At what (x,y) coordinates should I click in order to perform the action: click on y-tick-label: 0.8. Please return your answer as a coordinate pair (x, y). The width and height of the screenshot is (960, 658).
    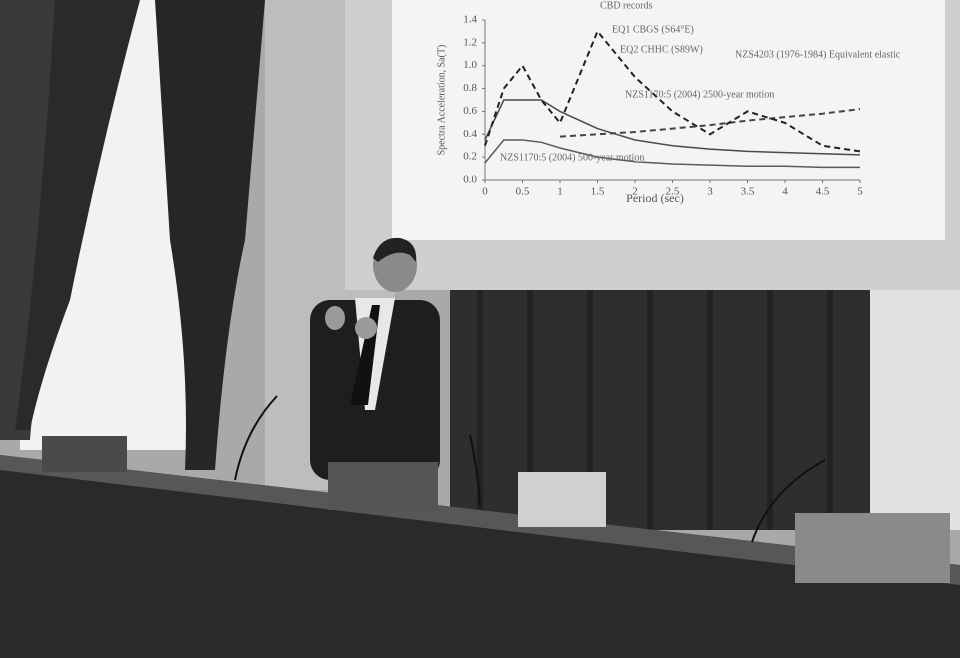
    Looking at the image, I should click on (470, 88).